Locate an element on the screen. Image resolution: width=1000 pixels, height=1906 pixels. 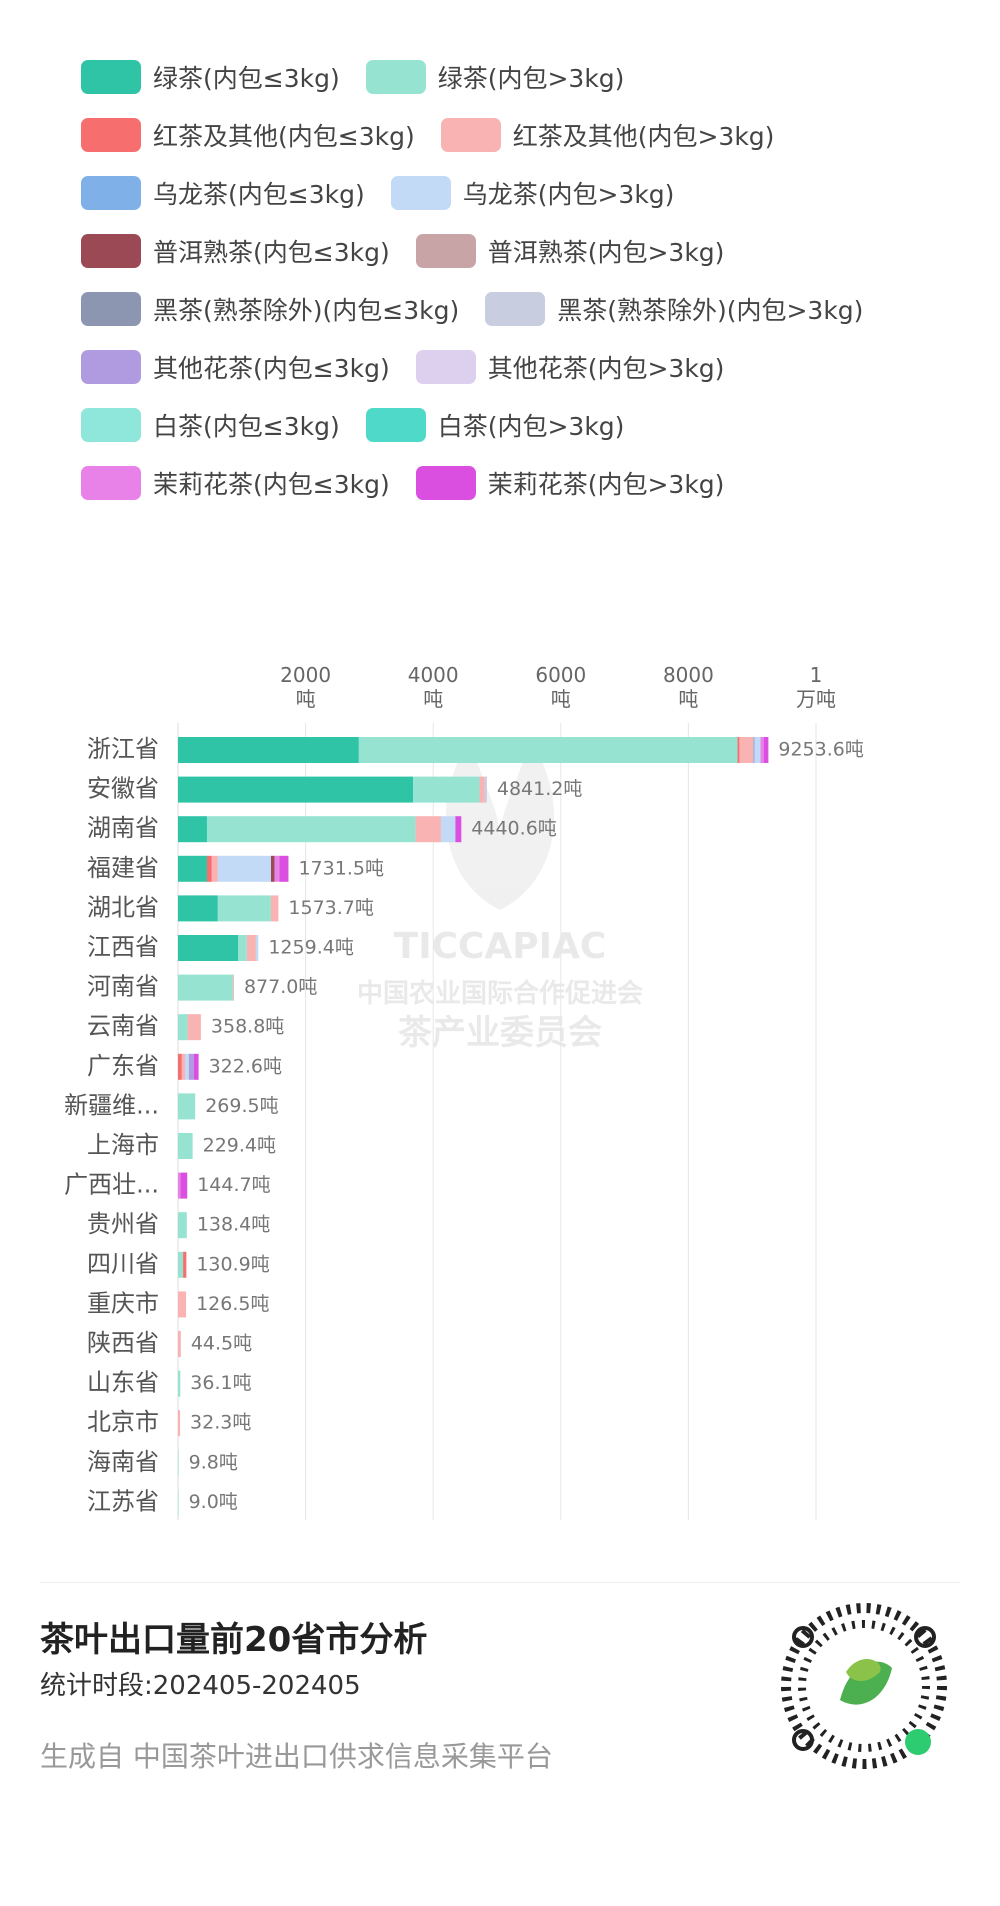
y-tick-label: 海南省 is located at coordinates (123, 1462).